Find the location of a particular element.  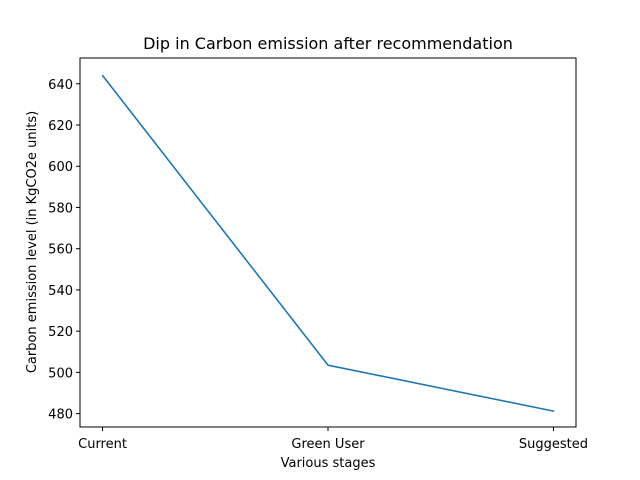

y-tick-label: 500 is located at coordinates (60, 373).